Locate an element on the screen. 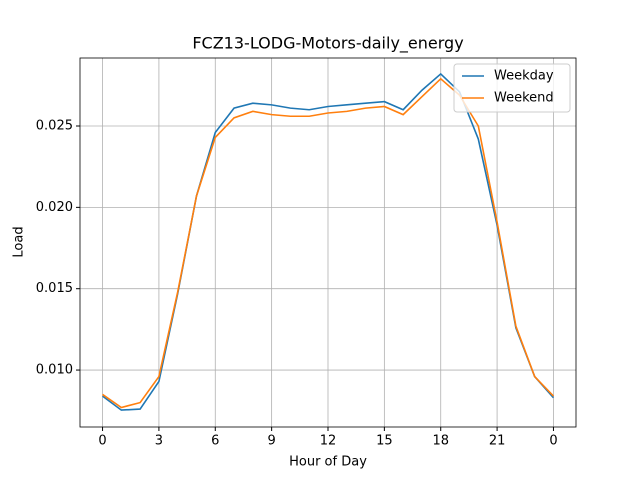 The height and width of the screenshot is (480, 640). y-tick-label: 0.020 is located at coordinates (54, 207).